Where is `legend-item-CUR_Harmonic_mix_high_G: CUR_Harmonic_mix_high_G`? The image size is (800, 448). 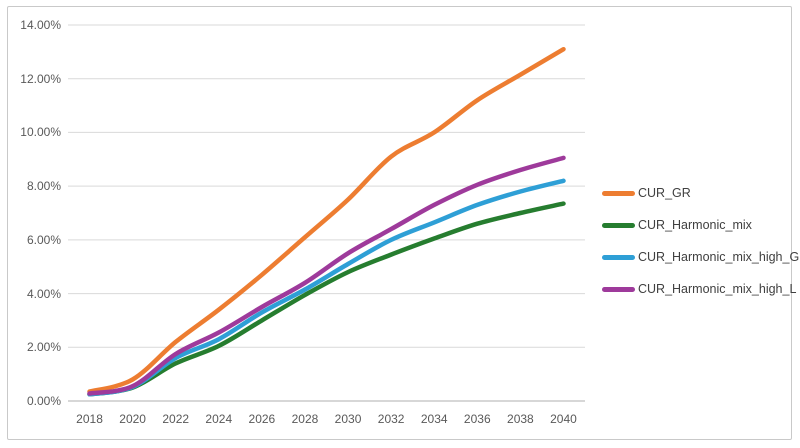 legend-item-CUR_Harmonic_mix_high_G: CUR_Harmonic_mix_high_G is located at coordinates (700, 257).